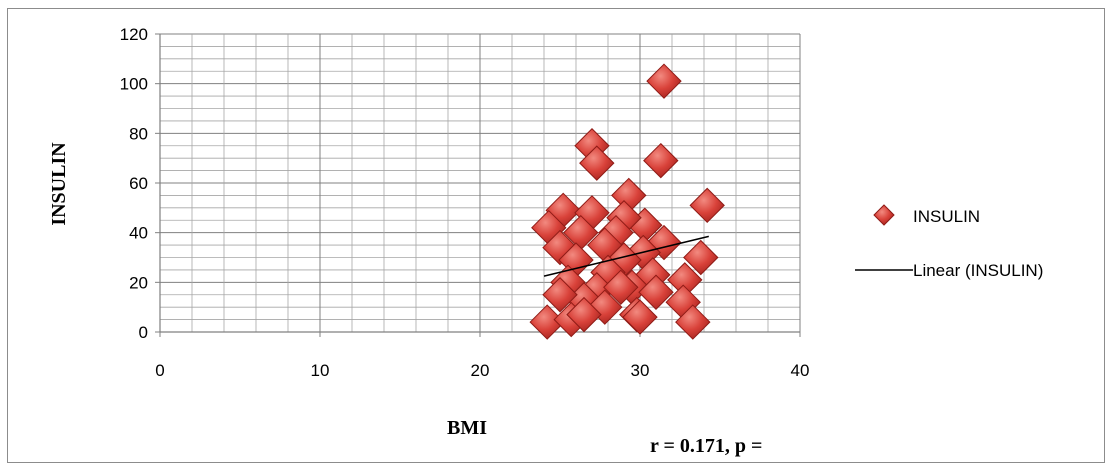 The height and width of the screenshot is (468, 1110). I want to click on trendline, so click(626, 256).